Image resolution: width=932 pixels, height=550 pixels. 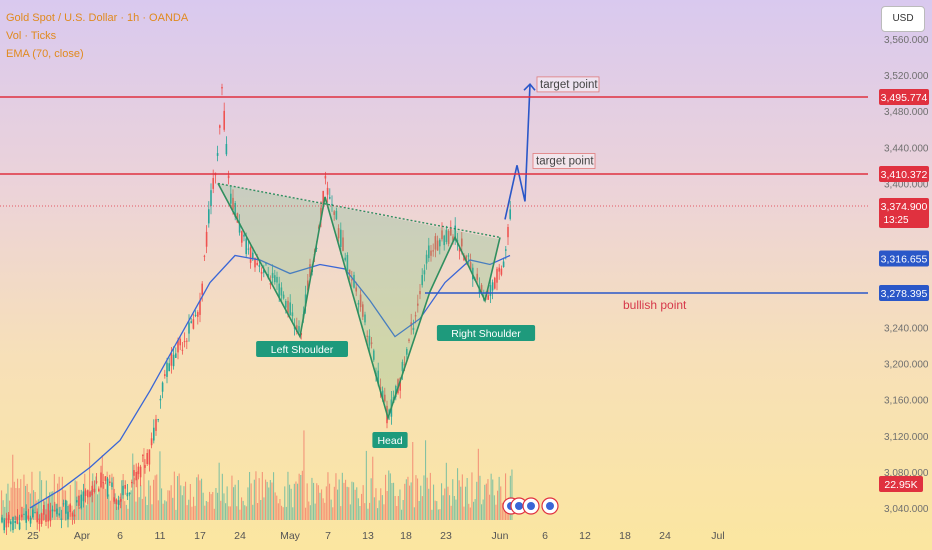 What do you see at coordinates (240, 536) in the screenshot?
I see `x-tick-label: 24` at bounding box center [240, 536].